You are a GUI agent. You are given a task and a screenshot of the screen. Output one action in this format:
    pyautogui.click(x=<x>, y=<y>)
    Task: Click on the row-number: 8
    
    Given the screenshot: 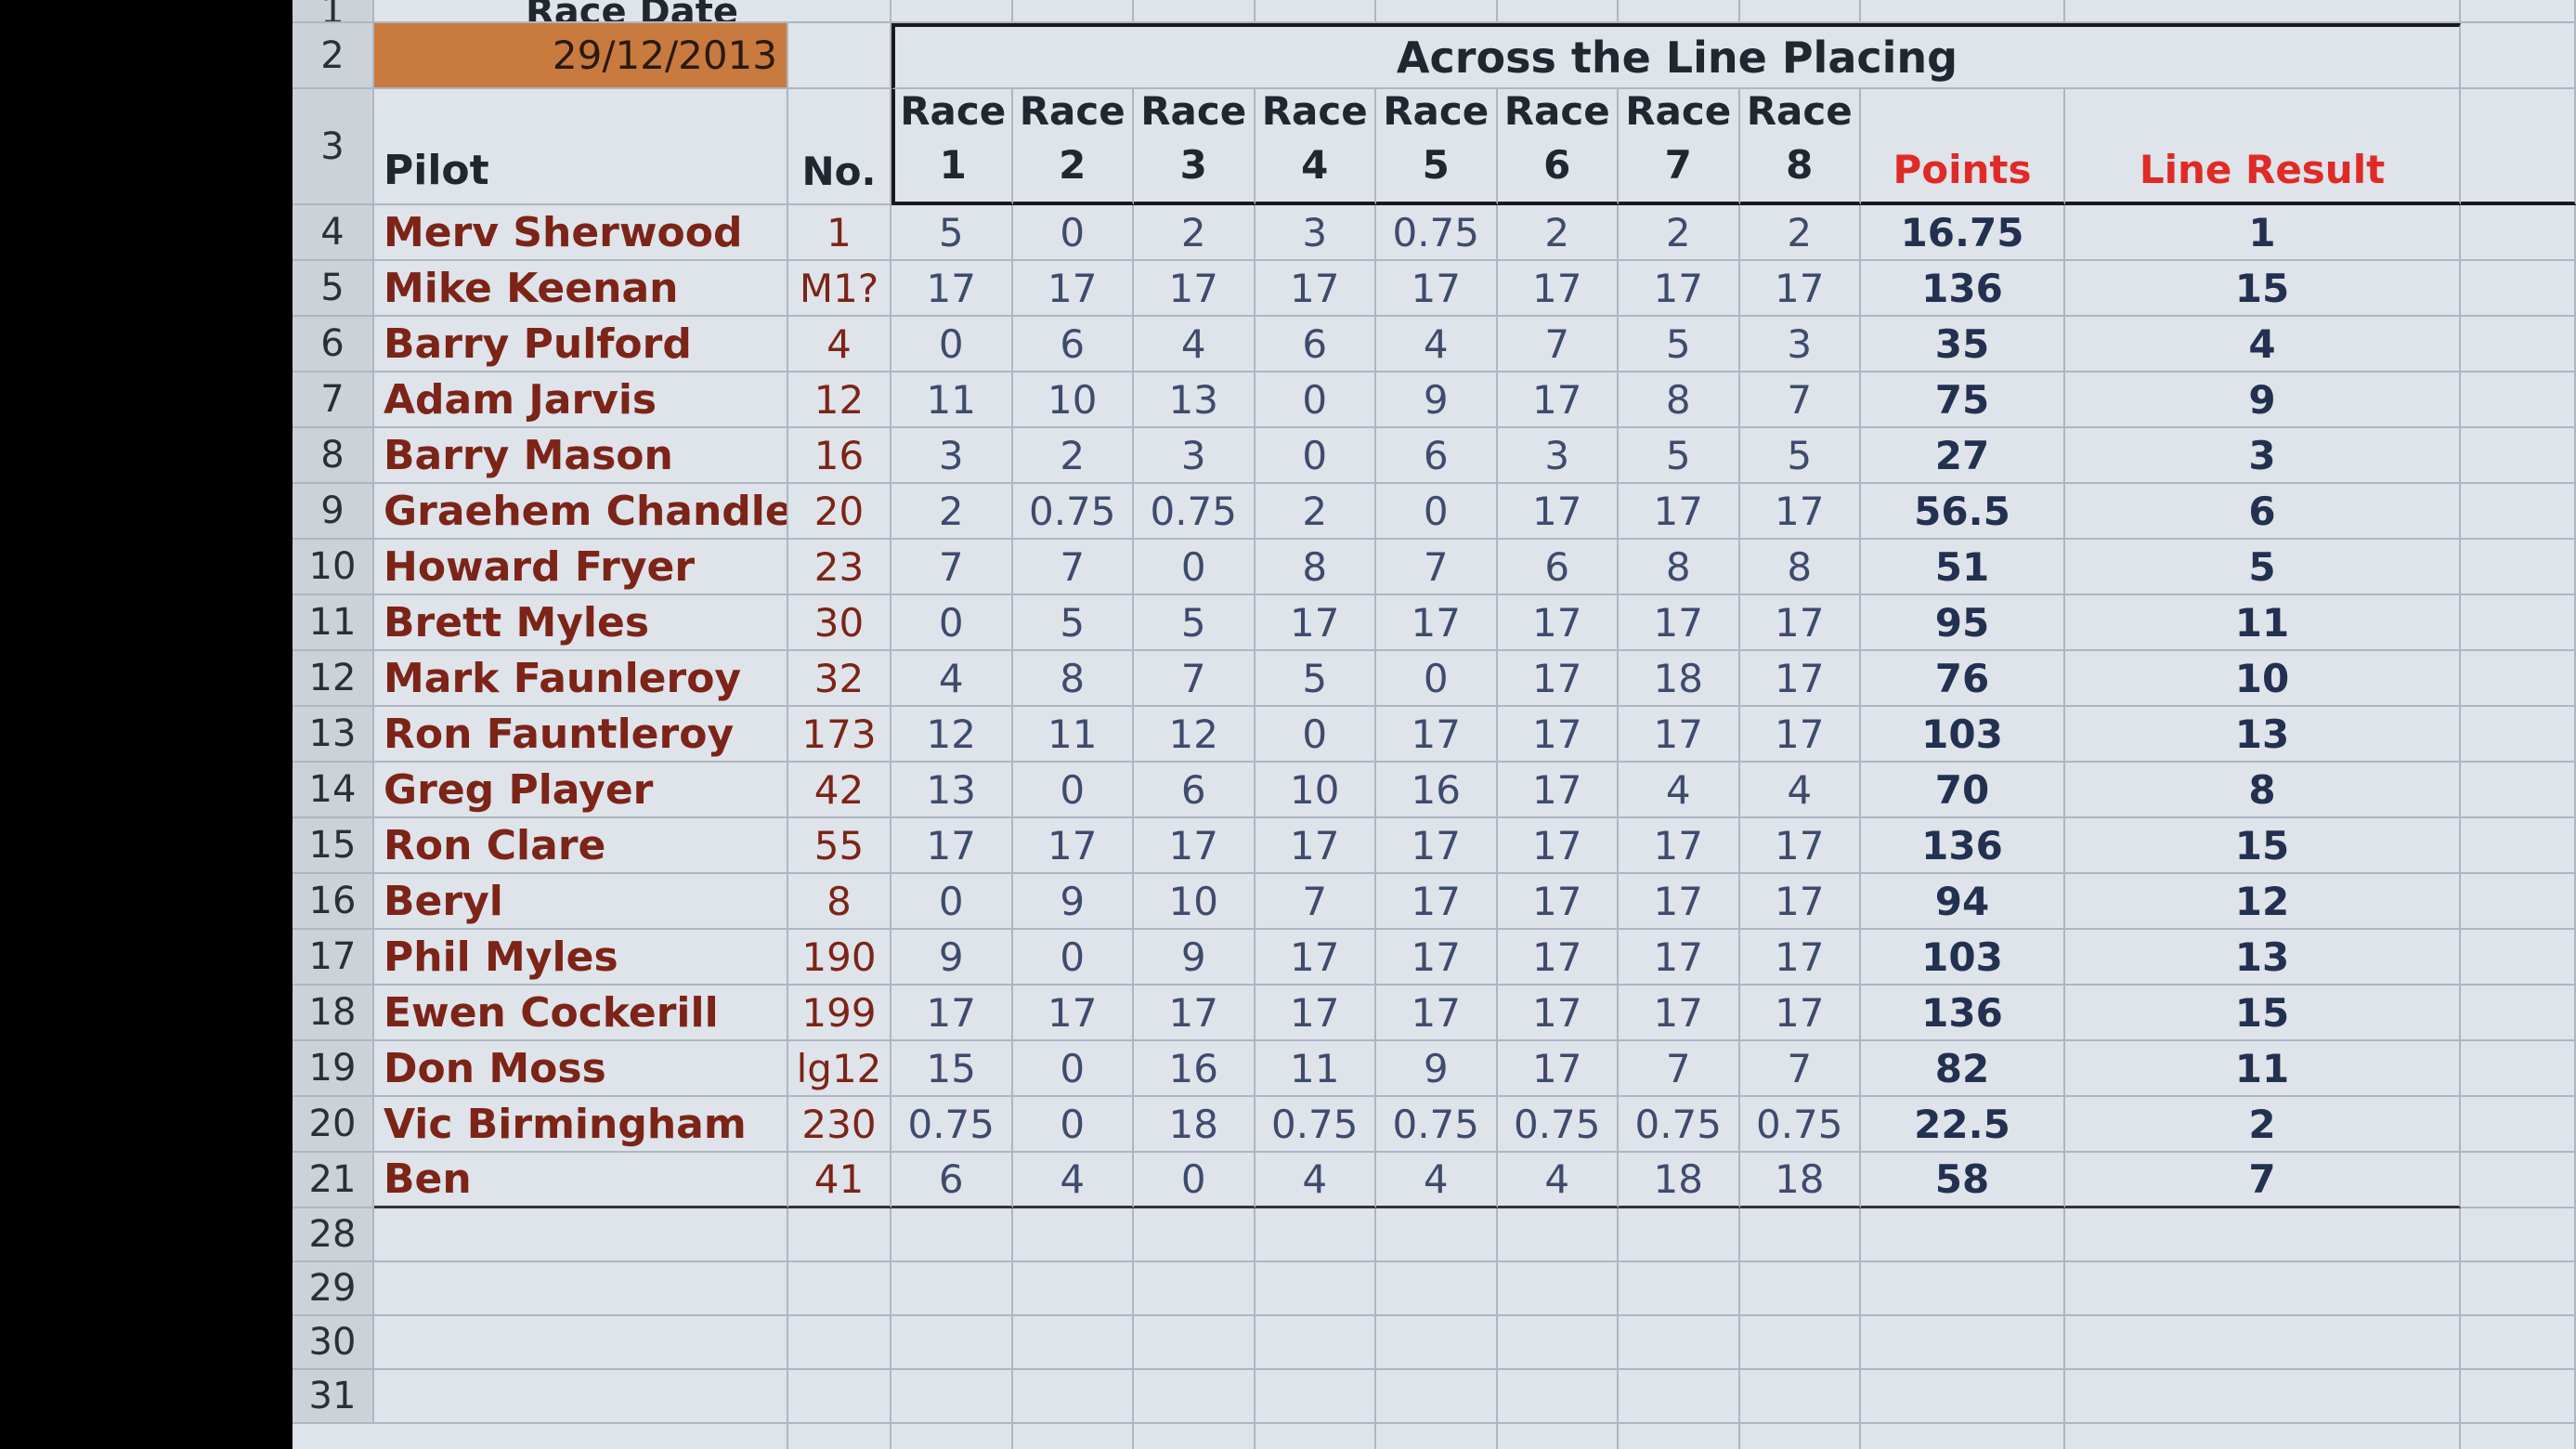 What is the action you would take?
    pyautogui.click(x=333, y=456)
    